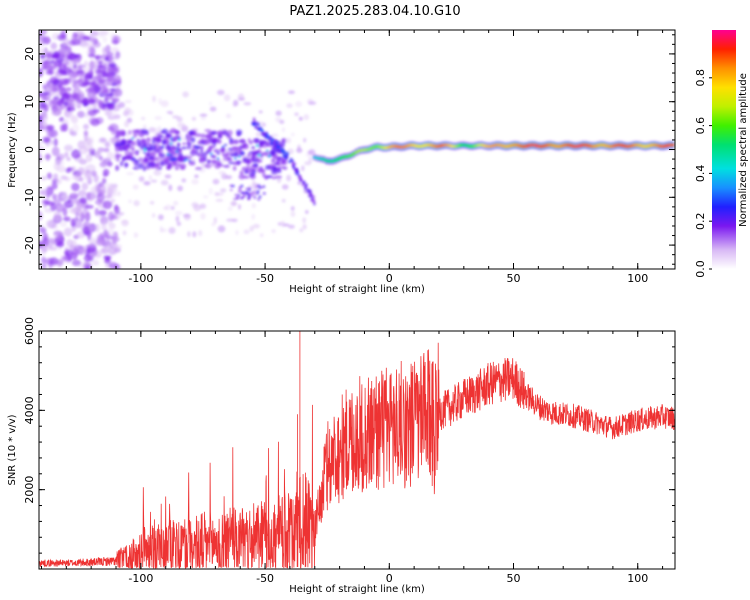 The height and width of the screenshot is (600, 750). I want to click on colorbar-ticks: 0.0 0.2 0.4 0.6 0.8, so click(703, 173).